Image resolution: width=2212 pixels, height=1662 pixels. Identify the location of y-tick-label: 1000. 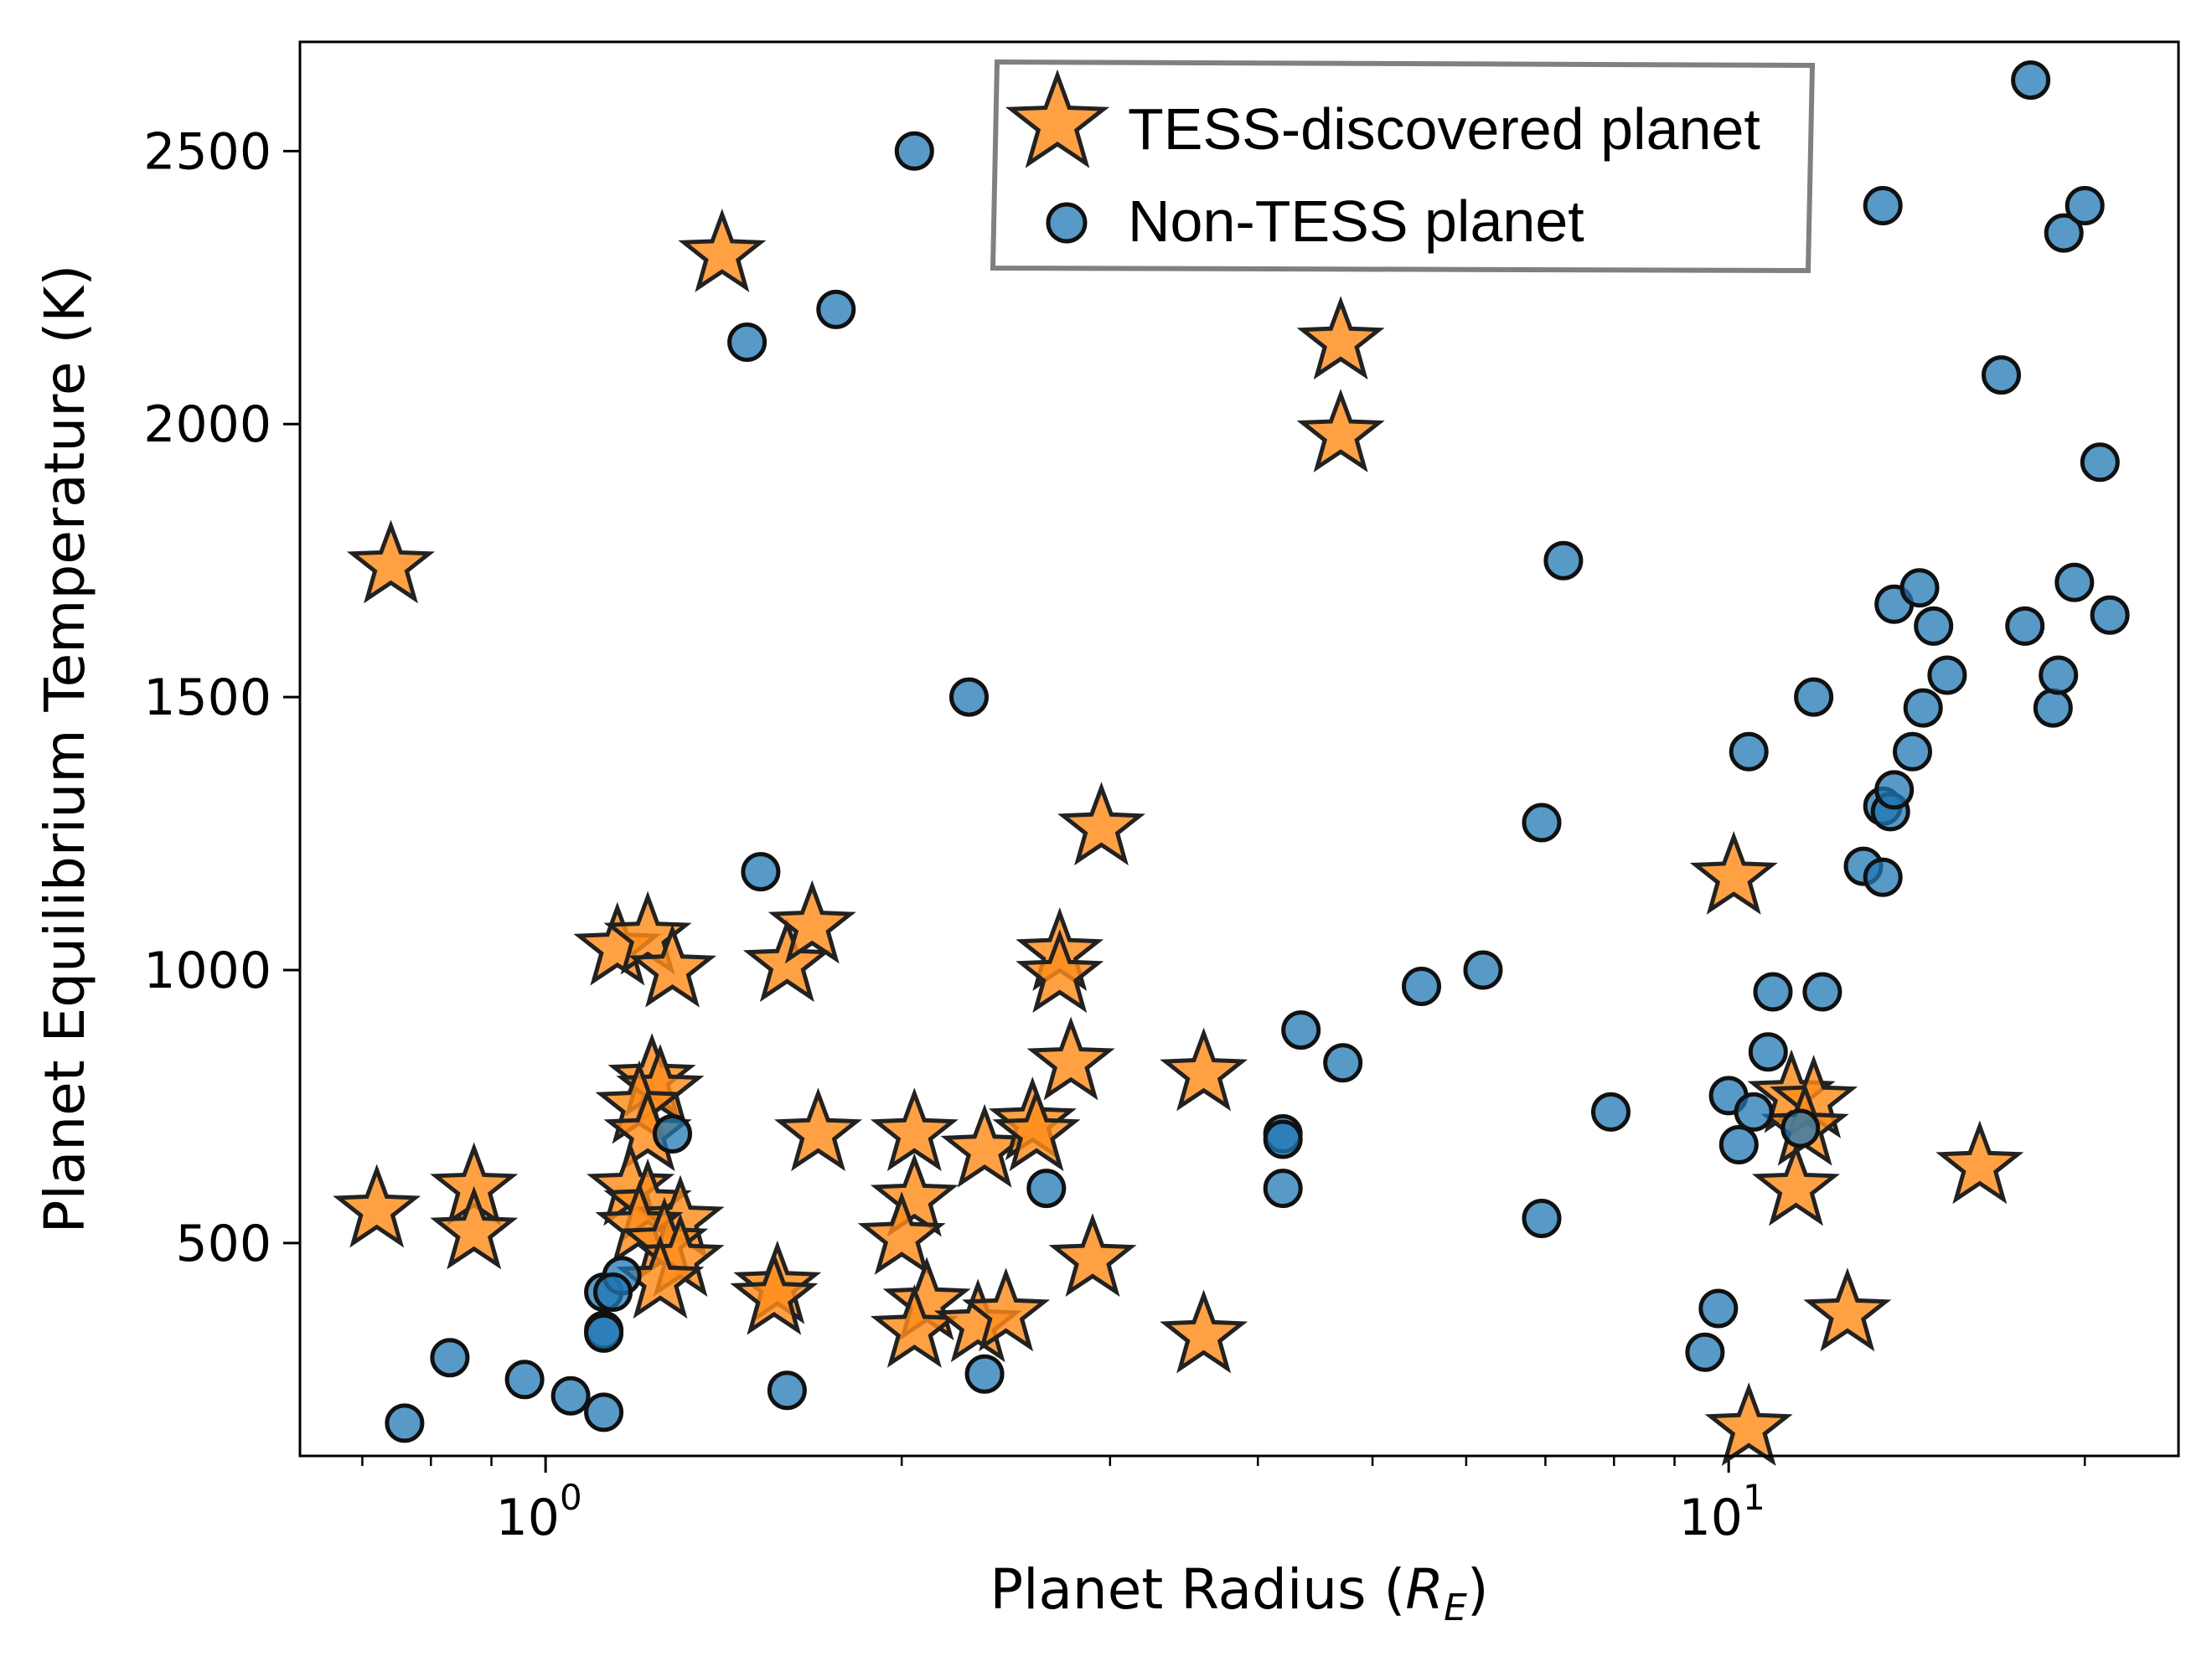
(207, 971).